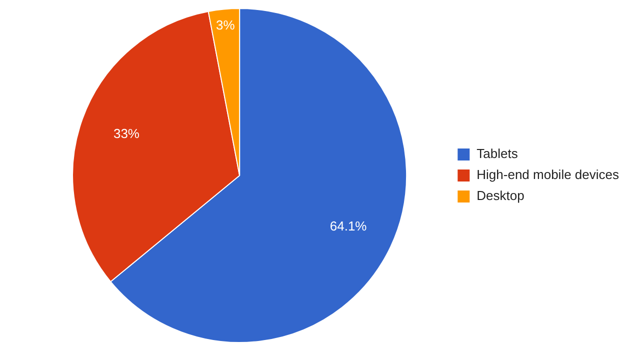 The image size is (639, 349). Describe the element at coordinates (126, 134) in the screenshot. I see `data-label: 33%` at that location.